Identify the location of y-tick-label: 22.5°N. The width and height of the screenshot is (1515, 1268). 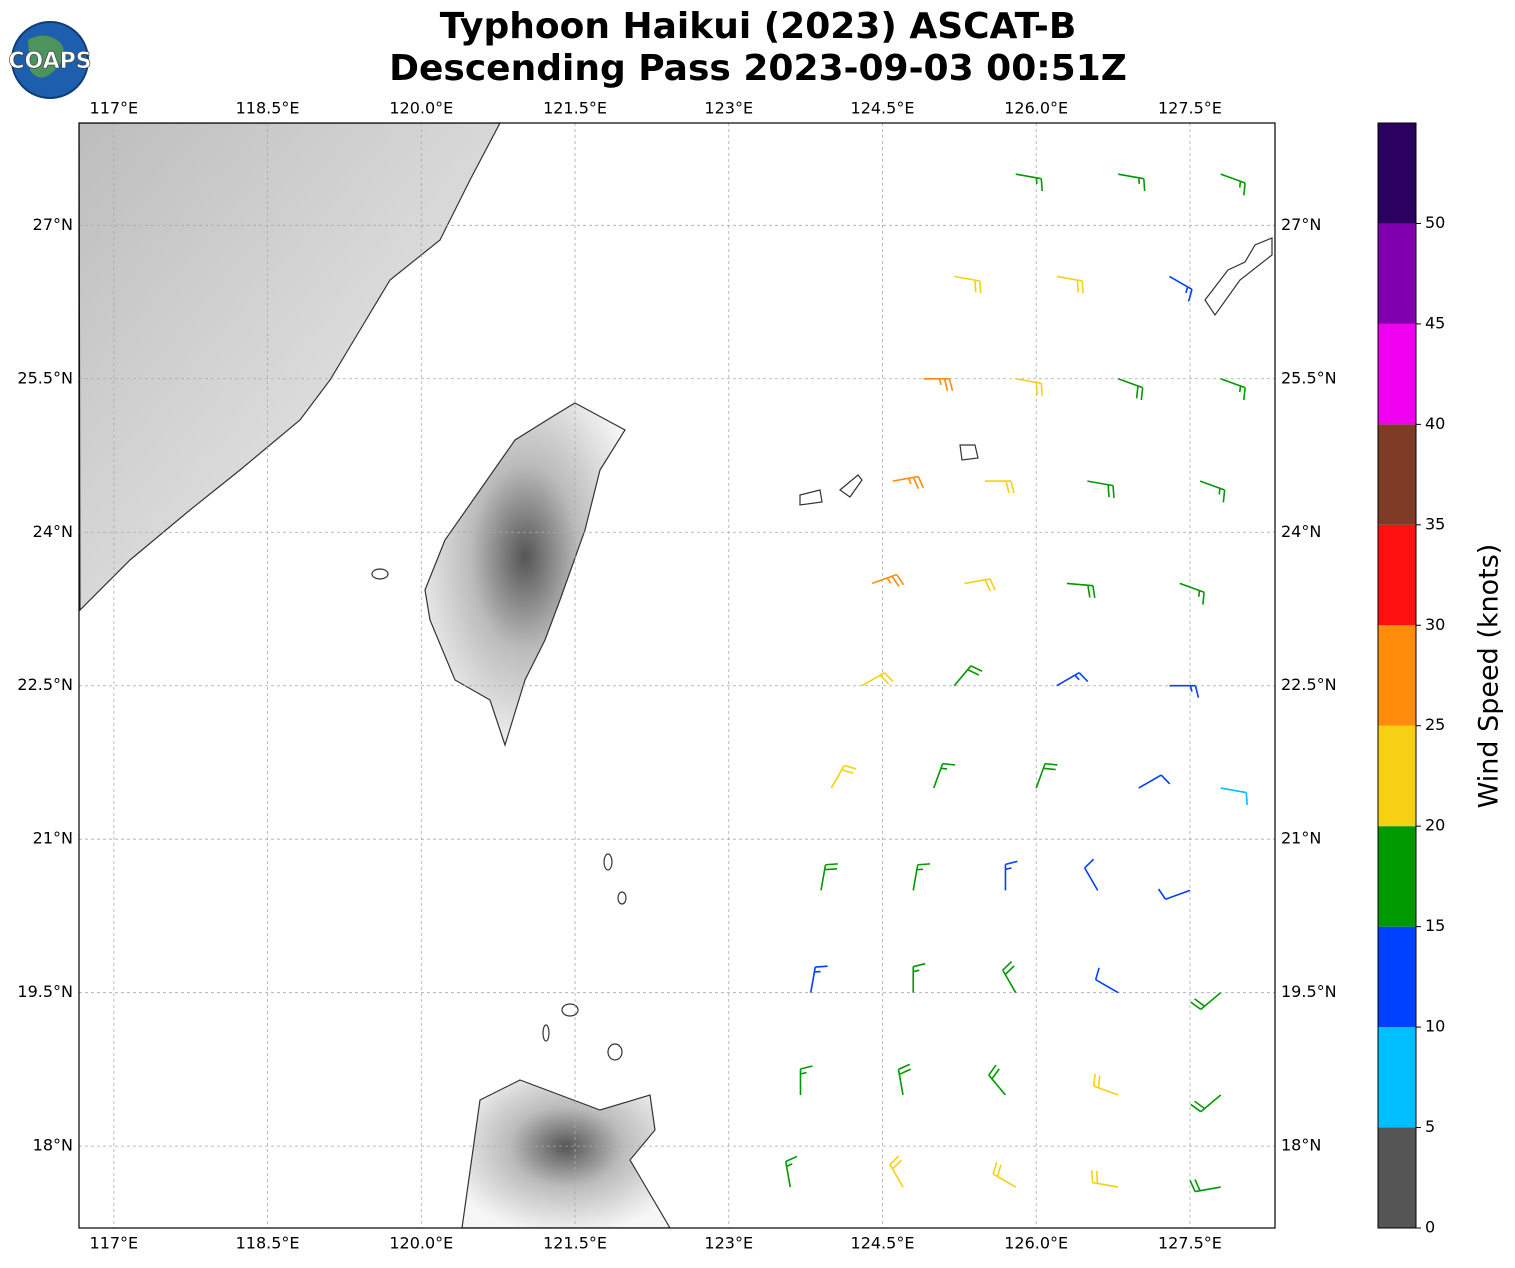
(1309, 684).